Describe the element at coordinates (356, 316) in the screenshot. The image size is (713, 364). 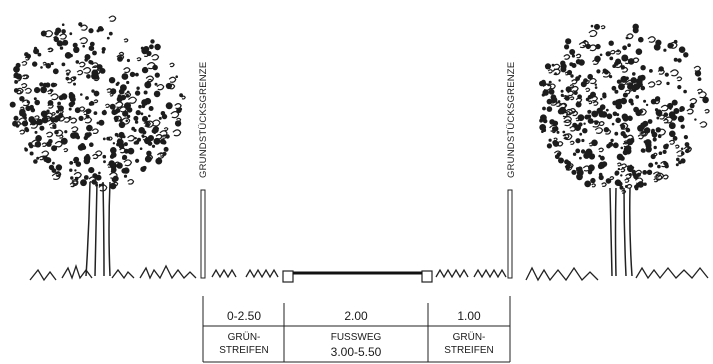
I see `width-middle-value: 2.00` at that location.